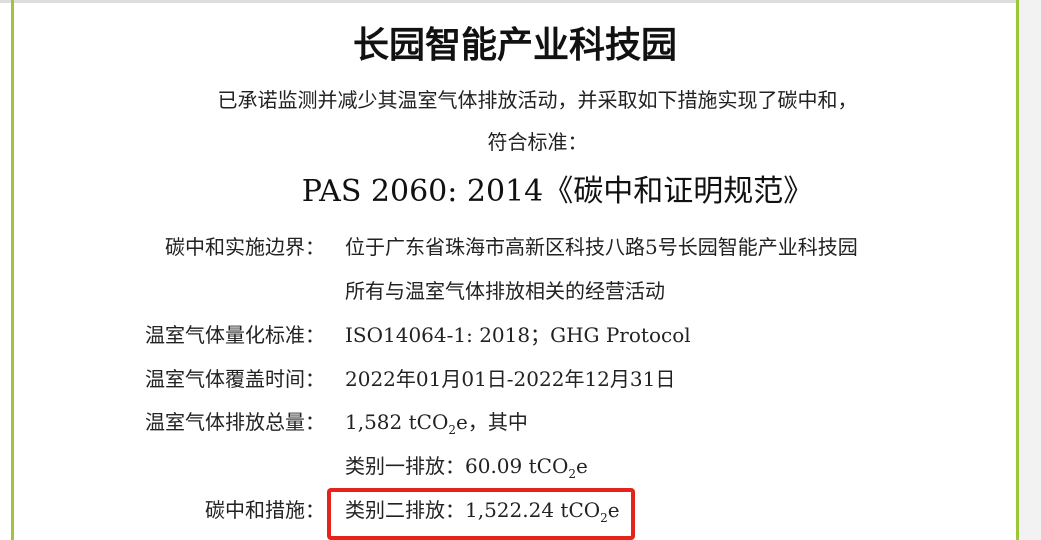 This screenshot has width=1041, height=540. What do you see at coordinates (12, 270) in the screenshot?
I see `certificate-border-left` at bounding box center [12, 270].